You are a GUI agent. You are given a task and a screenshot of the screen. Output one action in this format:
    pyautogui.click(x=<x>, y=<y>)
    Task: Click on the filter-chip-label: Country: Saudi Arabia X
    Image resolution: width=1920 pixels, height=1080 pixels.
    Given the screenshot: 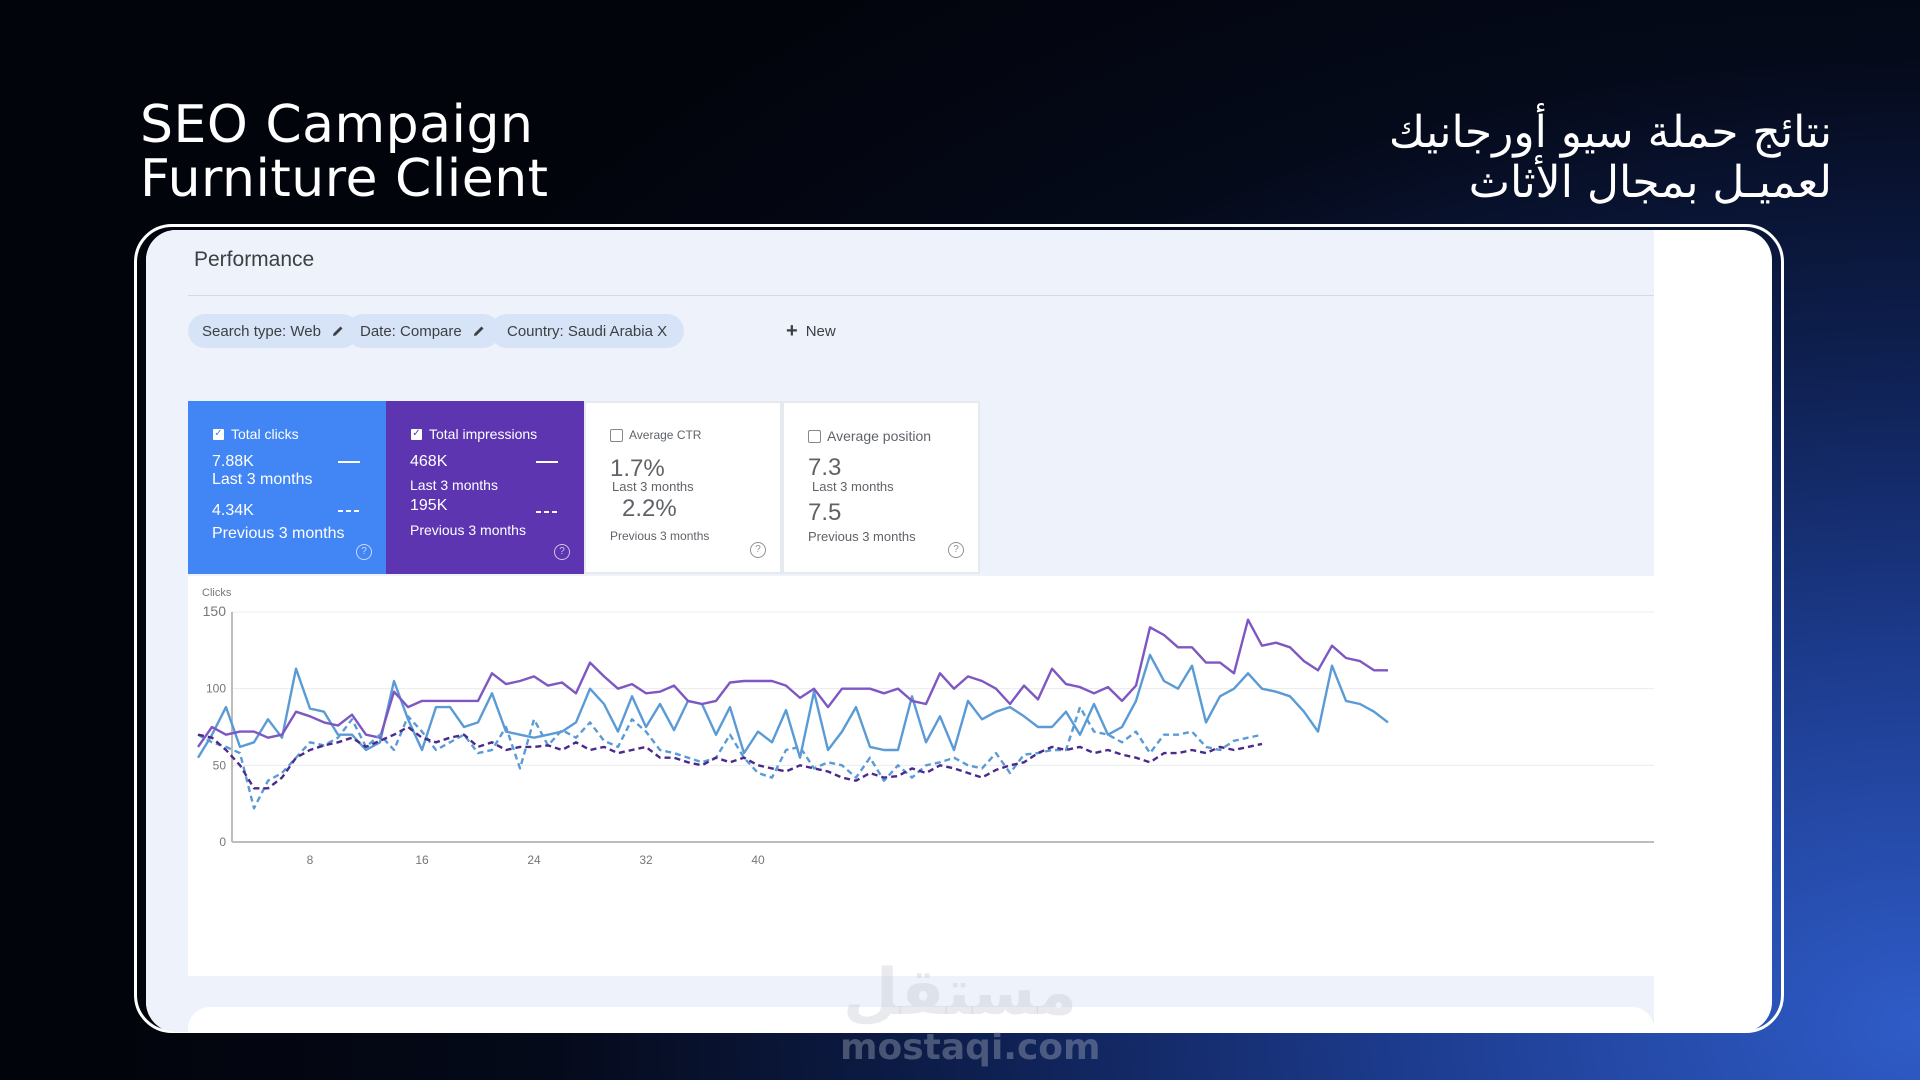 What is the action you would take?
    pyautogui.click(x=587, y=331)
    